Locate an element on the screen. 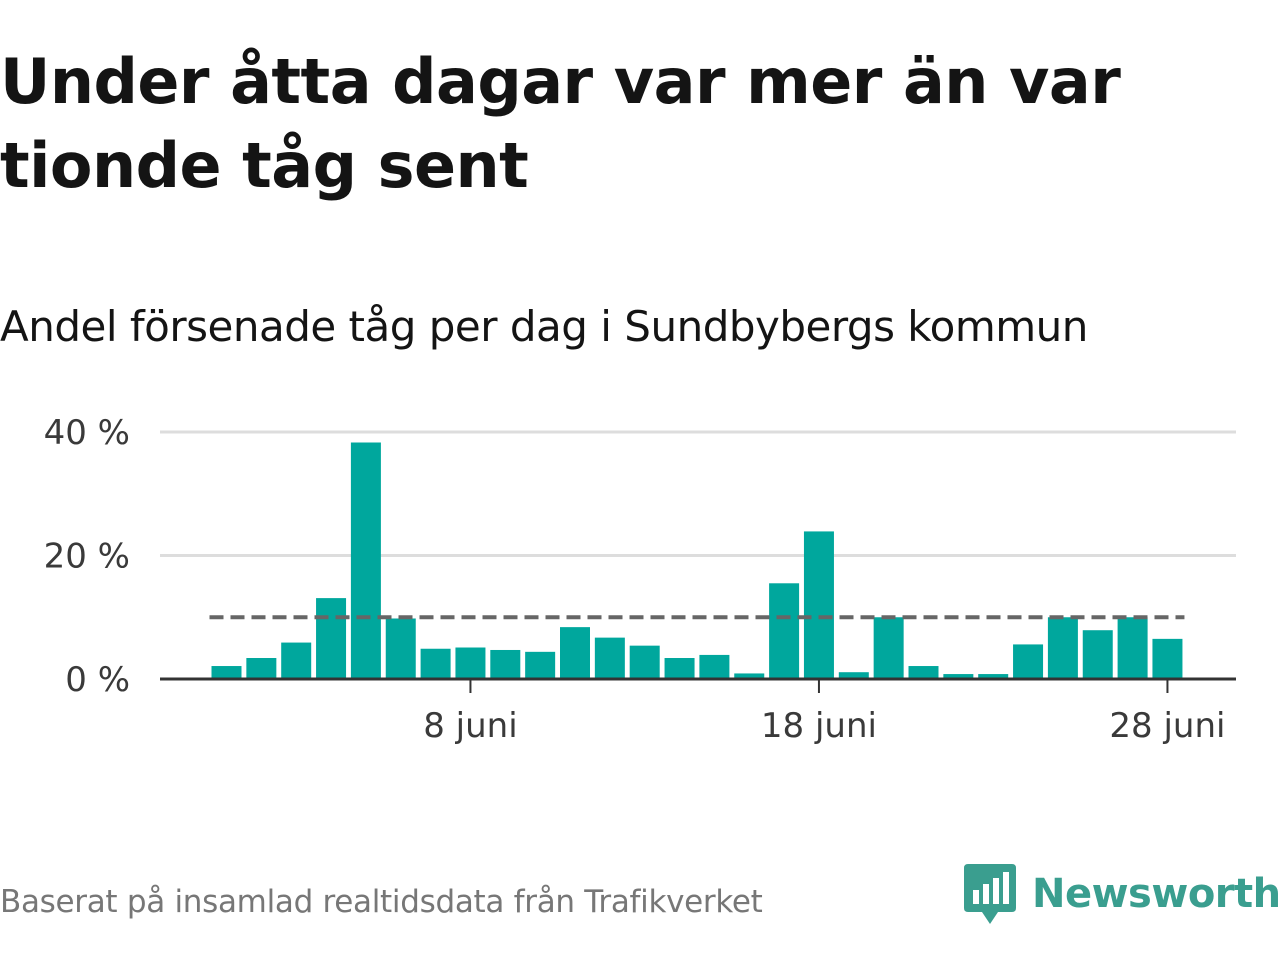  x-axis: 8 juni 18 juni 28 juni is located at coordinates (824, 712).